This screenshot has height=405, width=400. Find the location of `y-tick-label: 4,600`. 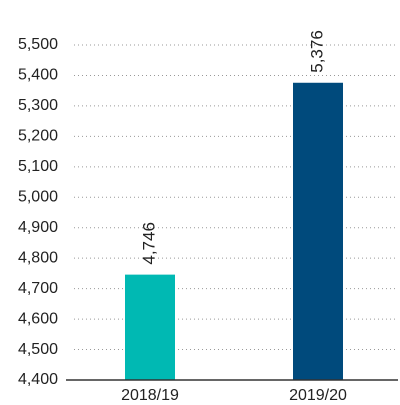

y-tick-label: 4,600 is located at coordinates (38, 318).